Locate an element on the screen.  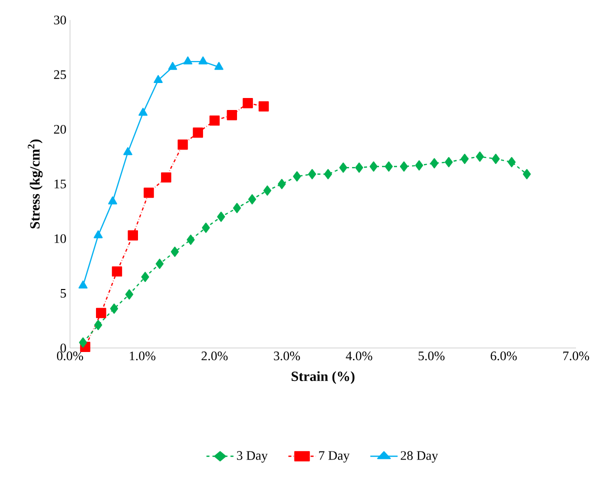
x-tick-label: 2.0% is located at coordinates (215, 356).